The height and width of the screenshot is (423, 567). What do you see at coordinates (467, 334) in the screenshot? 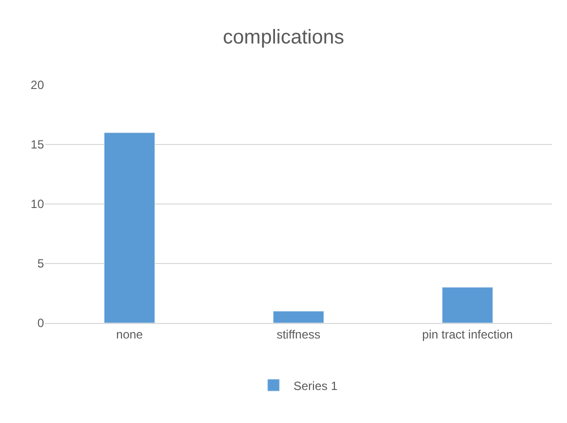
I see `x-tick-label: pin tract infection` at bounding box center [467, 334].